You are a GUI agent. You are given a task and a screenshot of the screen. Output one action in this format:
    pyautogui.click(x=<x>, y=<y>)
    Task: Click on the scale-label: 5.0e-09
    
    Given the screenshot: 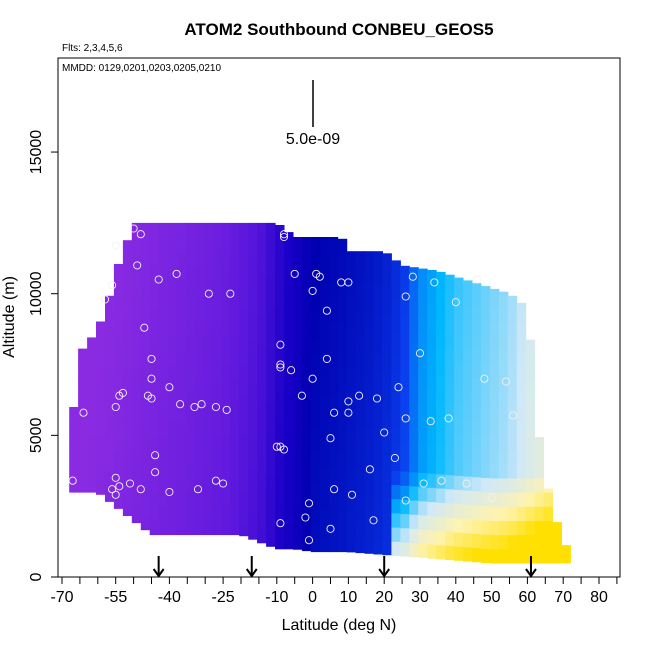 What is the action you would take?
    pyautogui.click(x=313, y=139)
    